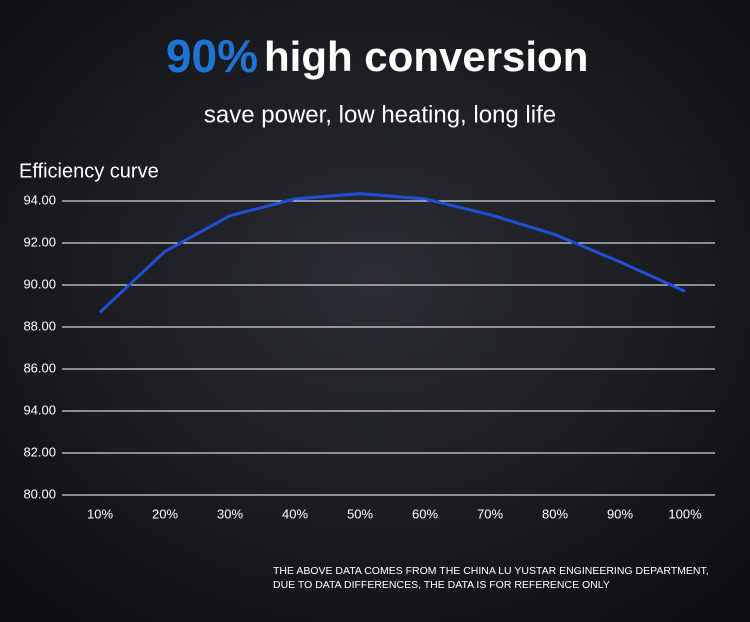 The image size is (750, 622). I want to click on y-tick-label: 80.00, so click(39, 493).